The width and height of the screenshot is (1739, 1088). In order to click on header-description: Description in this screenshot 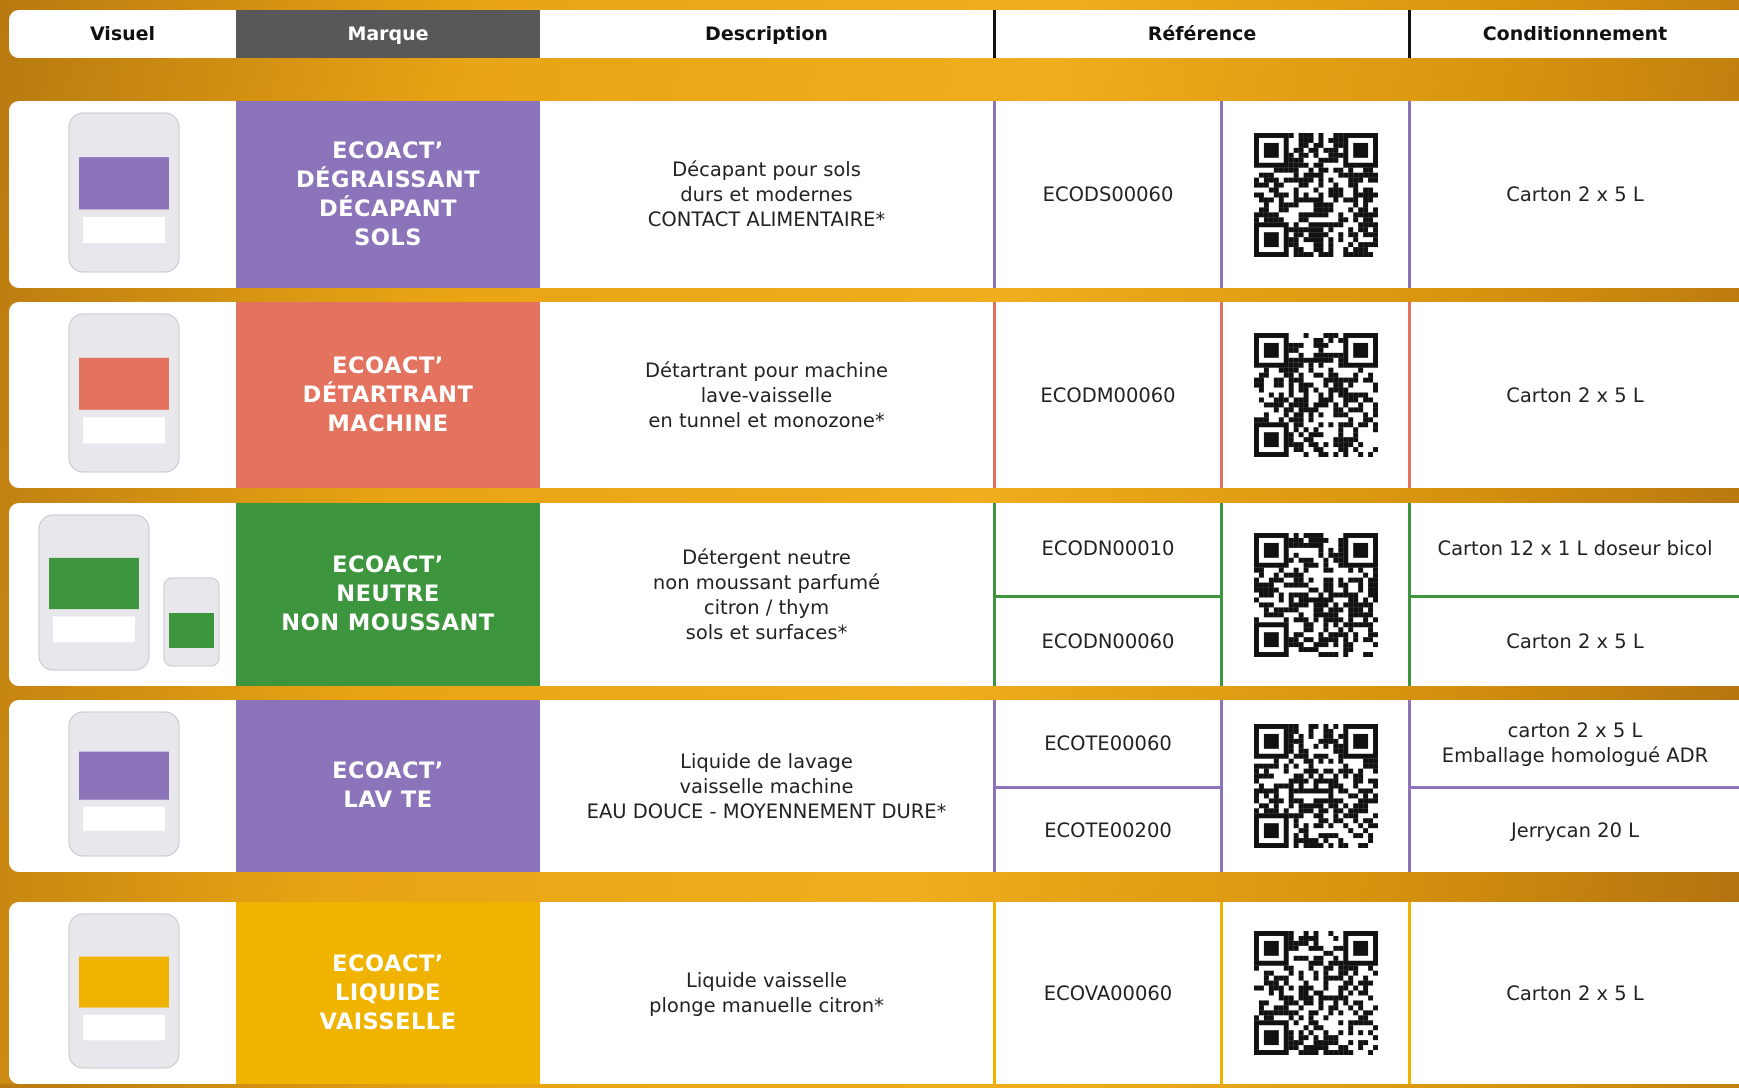, I will do `click(766, 34)`.